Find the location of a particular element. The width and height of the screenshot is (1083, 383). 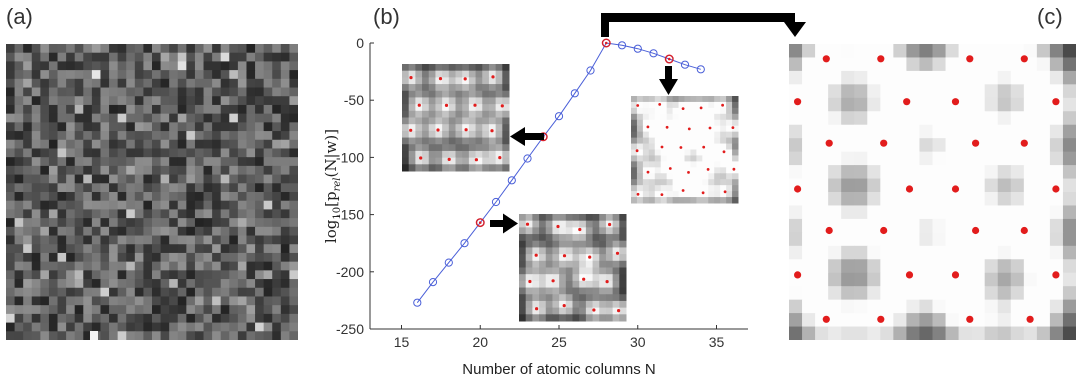

data-point is located at coordinates (417, 302).